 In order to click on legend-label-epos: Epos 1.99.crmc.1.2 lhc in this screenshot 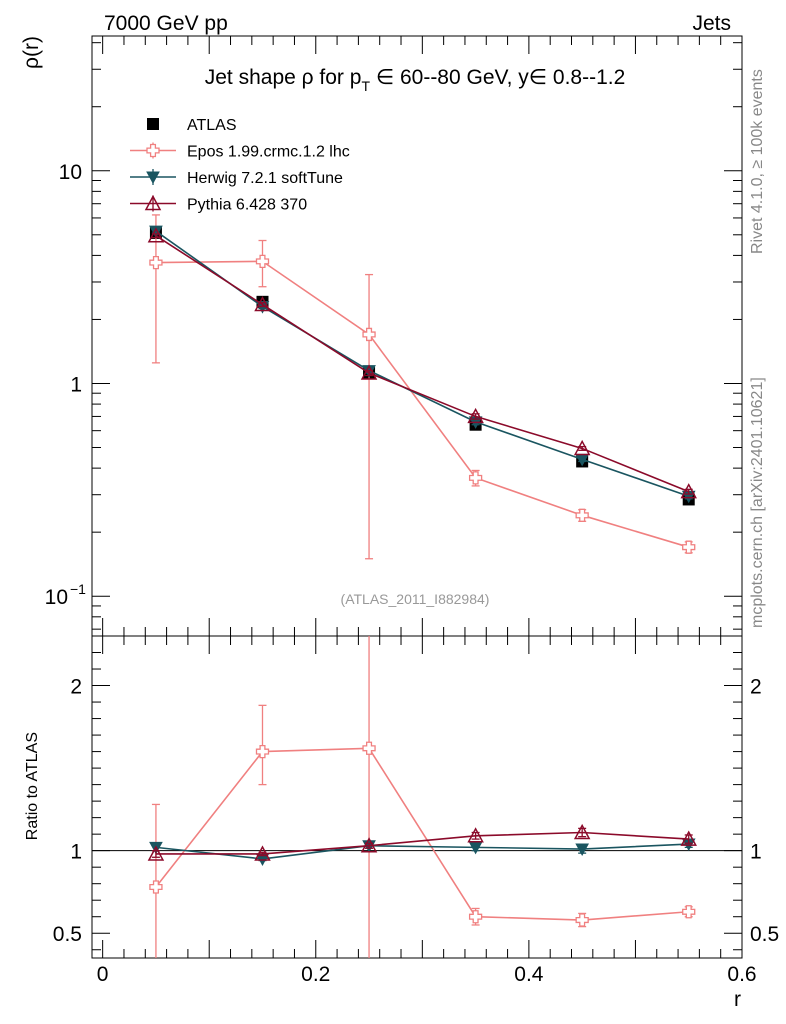, I will do `click(268, 152)`.